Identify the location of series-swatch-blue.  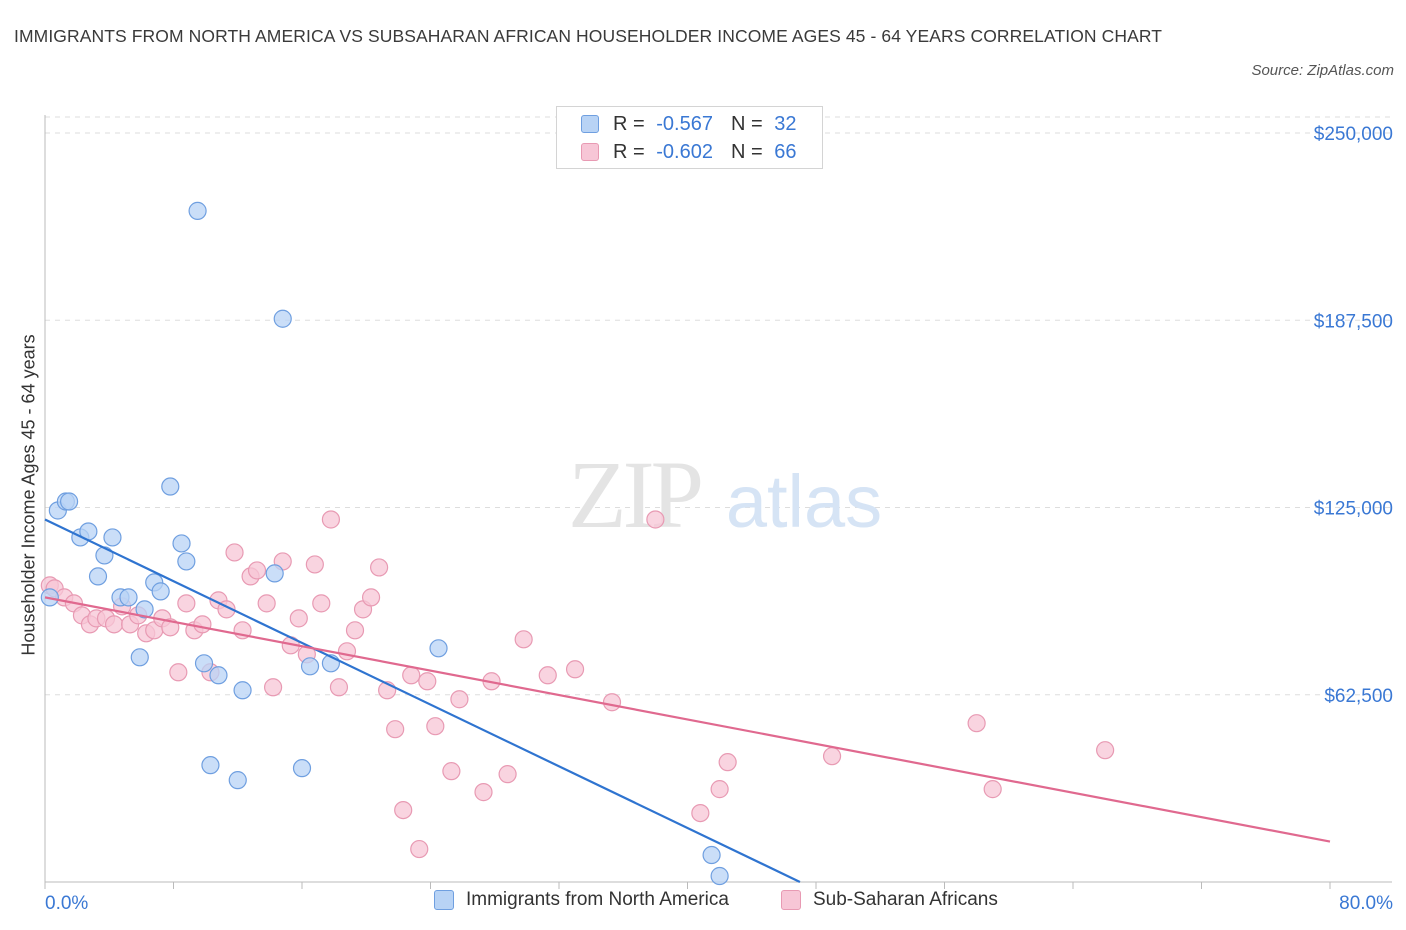
(444, 900).